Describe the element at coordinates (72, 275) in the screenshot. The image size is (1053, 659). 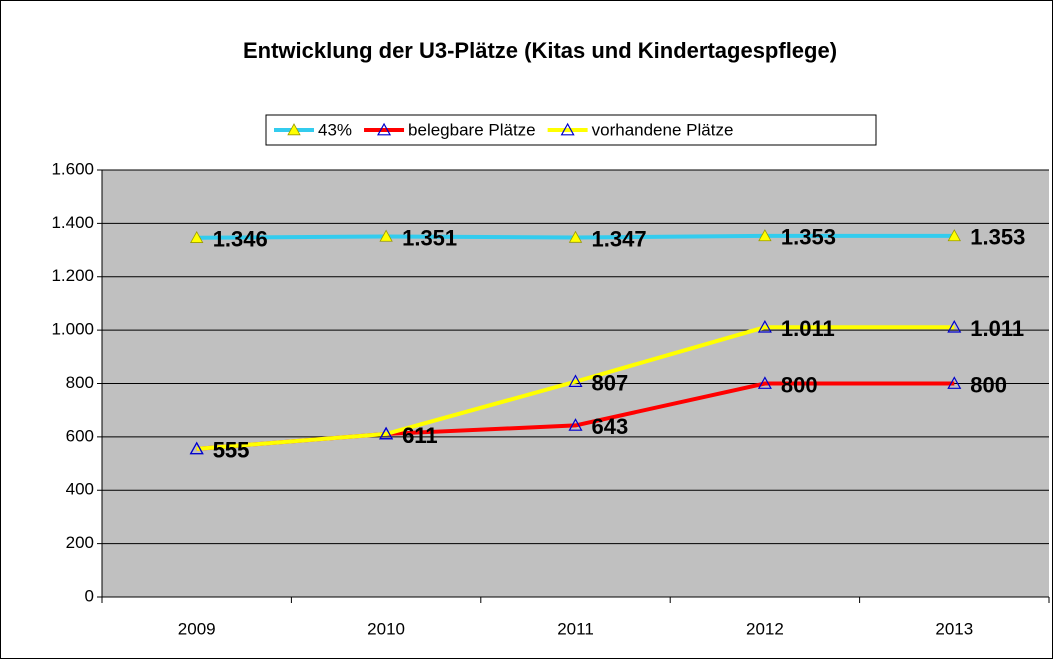
I see `y-tick-label: 1.200` at that location.